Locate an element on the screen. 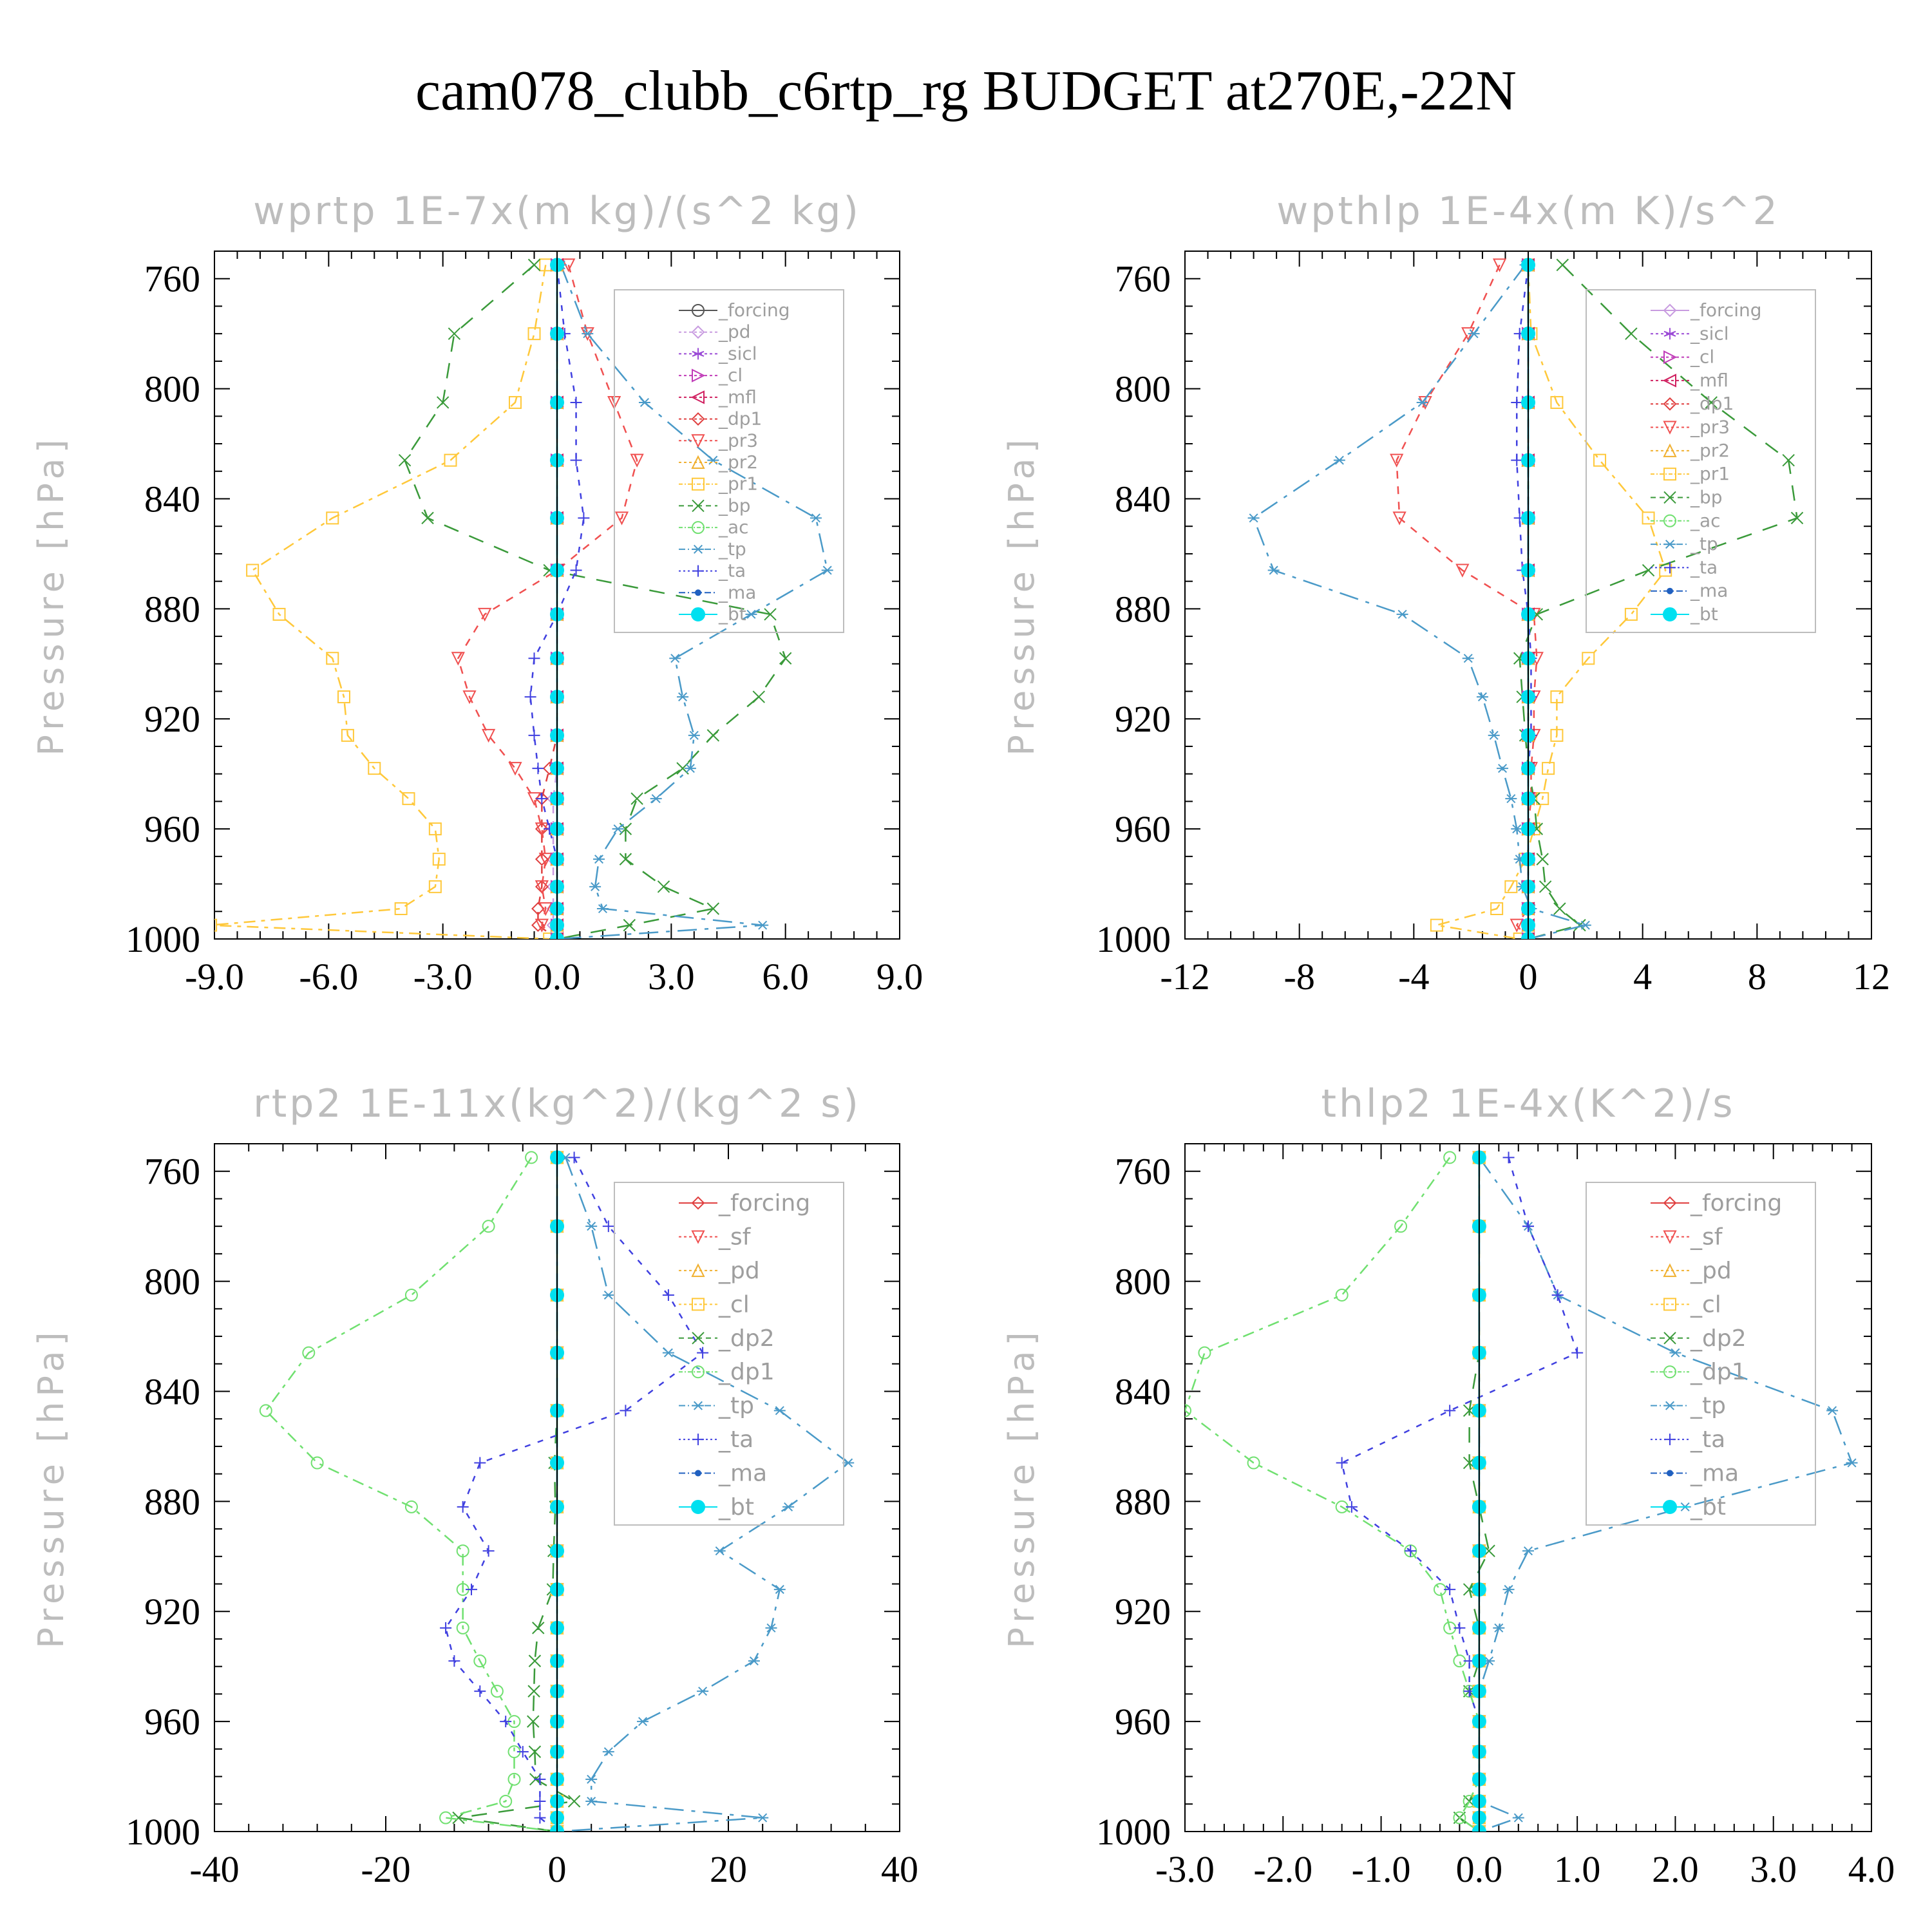 The width and height of the screenshot is (1932, 1932). legend-item: _ac is located at coordinates (714, 527).